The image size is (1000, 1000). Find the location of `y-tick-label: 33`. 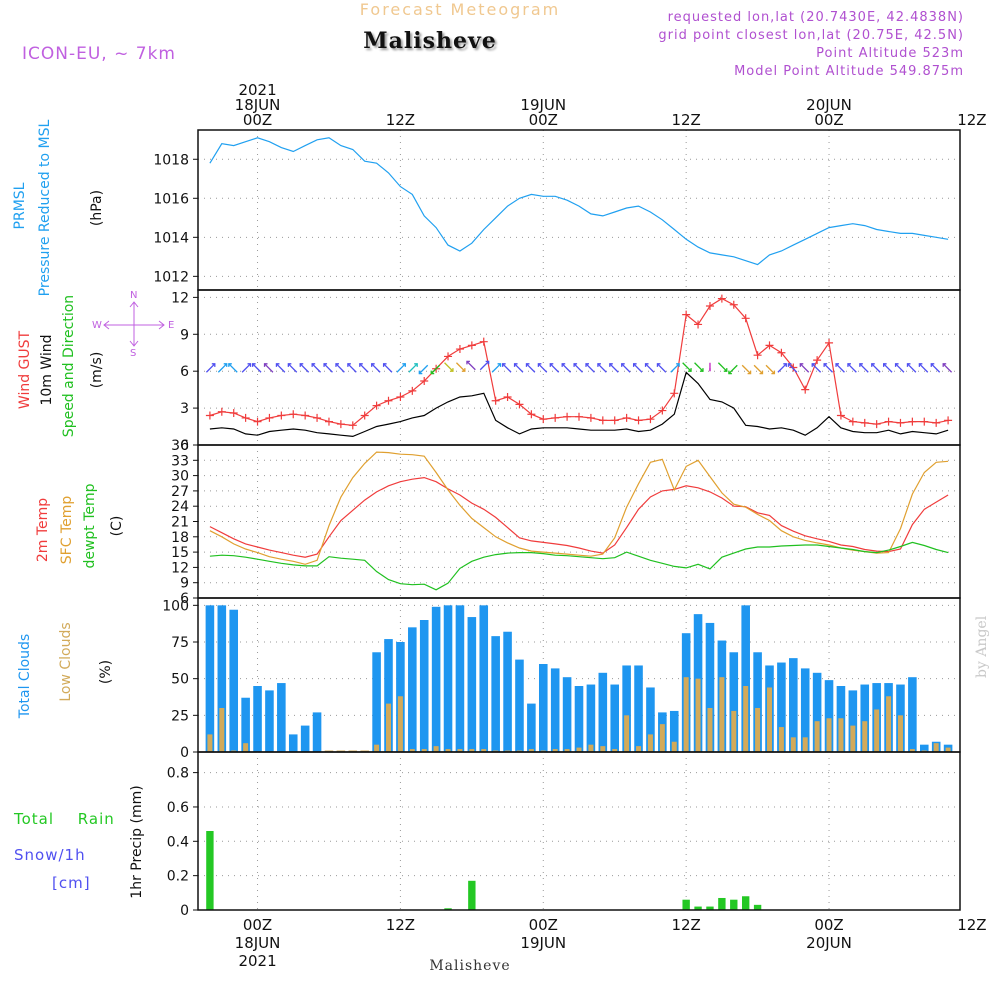

y-tick-label: 33 is located at coordinates (180, 461).